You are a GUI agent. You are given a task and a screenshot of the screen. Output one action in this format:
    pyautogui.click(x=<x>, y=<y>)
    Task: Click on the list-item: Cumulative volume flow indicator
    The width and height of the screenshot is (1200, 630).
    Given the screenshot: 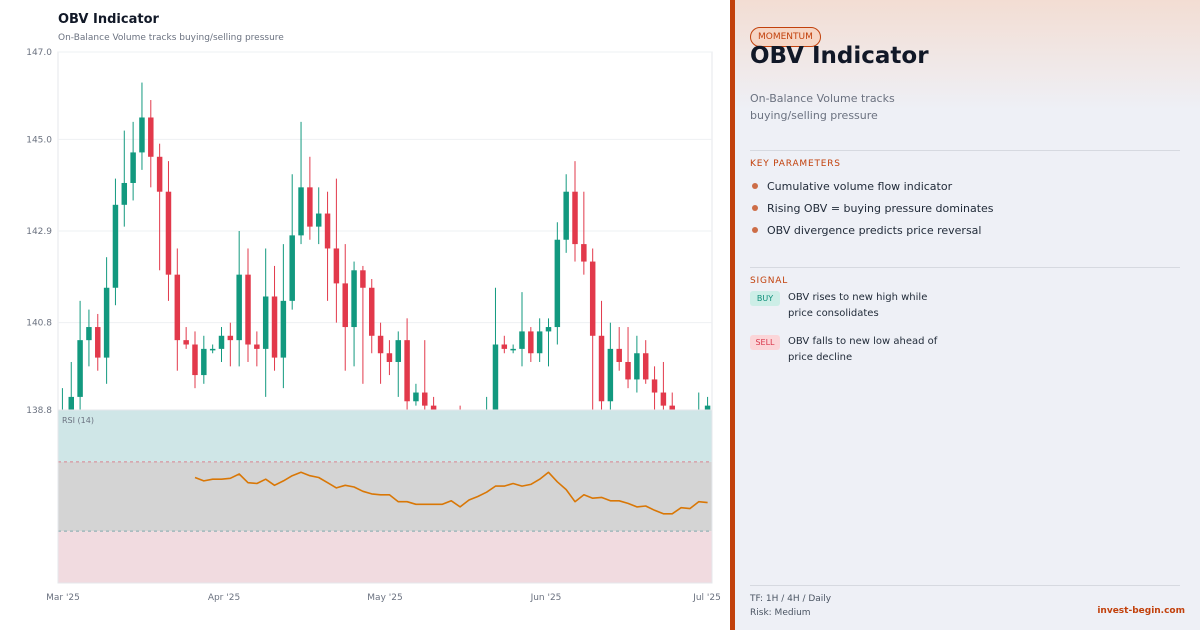 What is the action you would take?
    pyautogui.click(x=873, y=186)
    